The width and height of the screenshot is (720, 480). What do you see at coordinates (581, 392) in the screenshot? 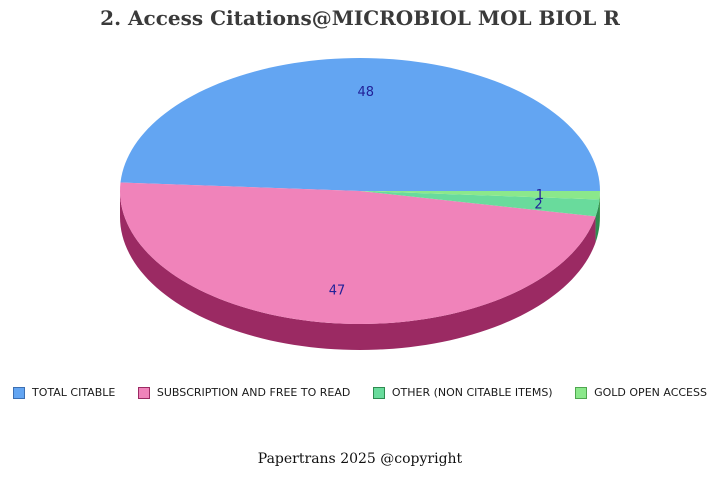
I see `legend-swatch-gold-open-access` at bounding box center [581, 392].